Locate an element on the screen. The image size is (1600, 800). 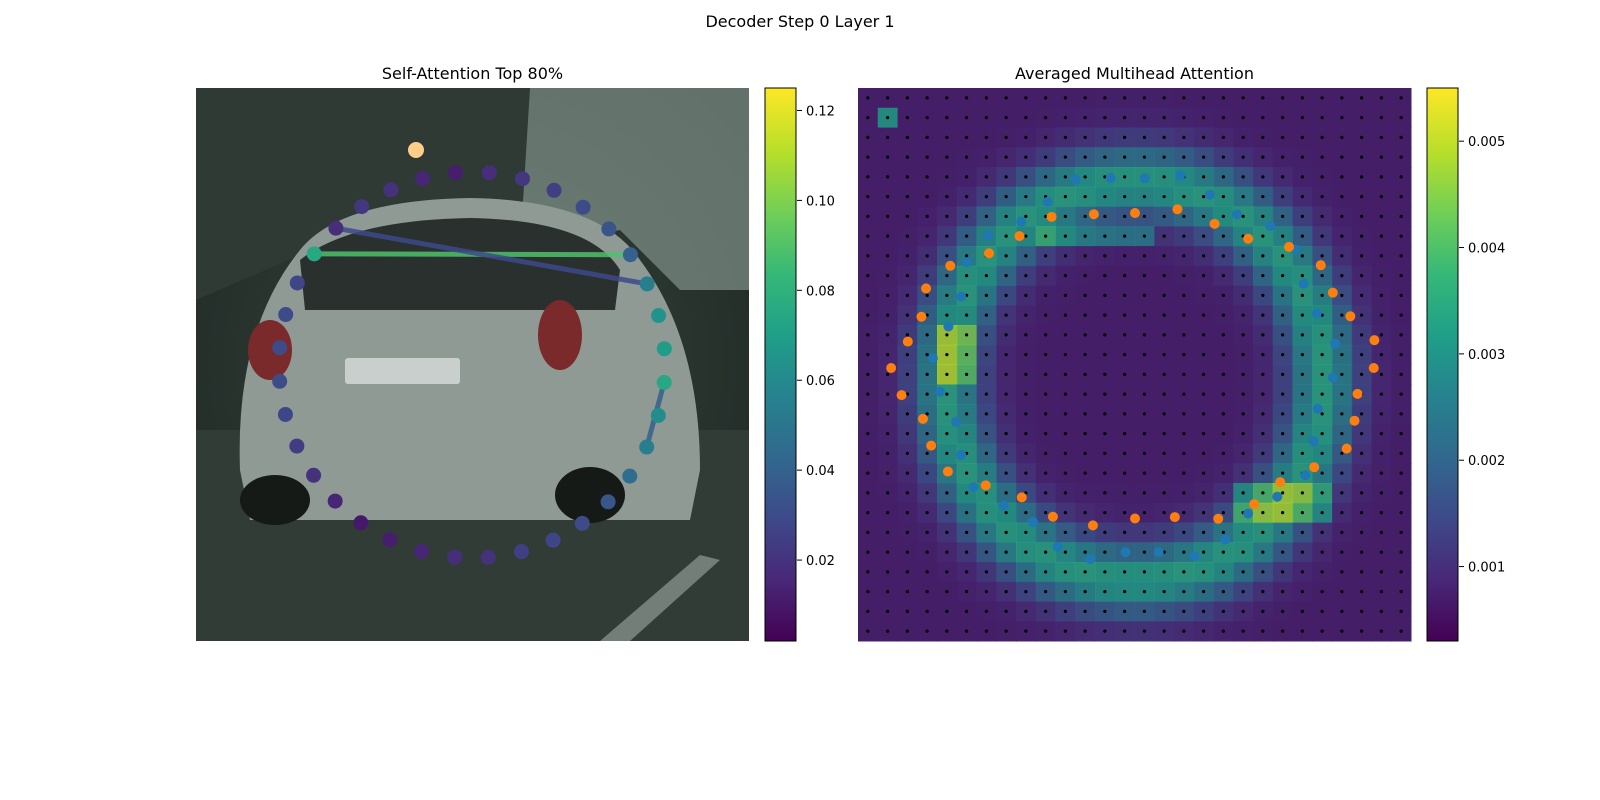
right-colorbar-tick-label: 0.003 is located at coordinates (1486, 355).